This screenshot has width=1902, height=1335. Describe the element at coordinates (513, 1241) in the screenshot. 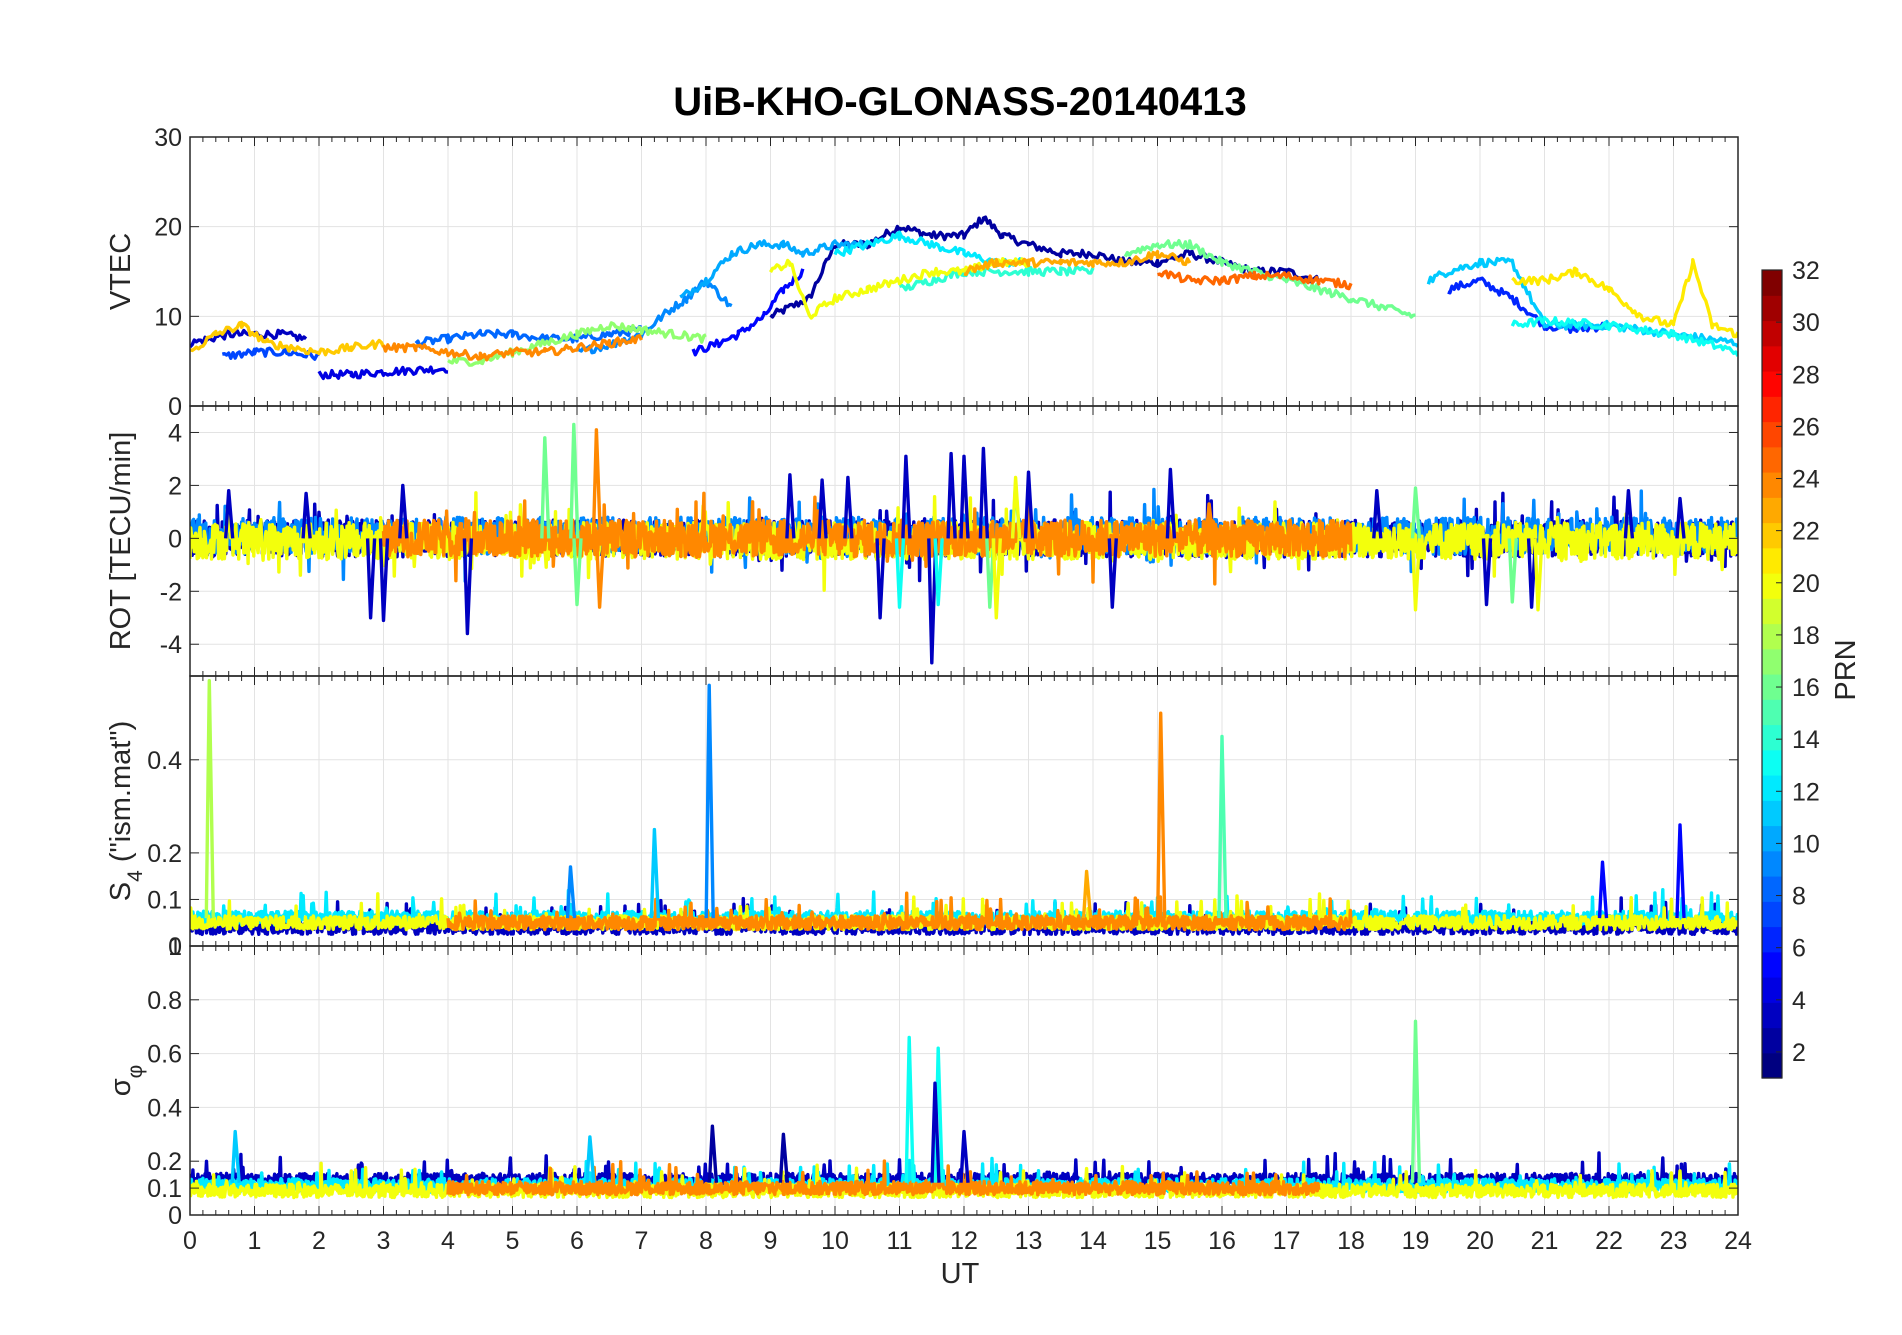

I see `x-tick-label: 5` at that location.